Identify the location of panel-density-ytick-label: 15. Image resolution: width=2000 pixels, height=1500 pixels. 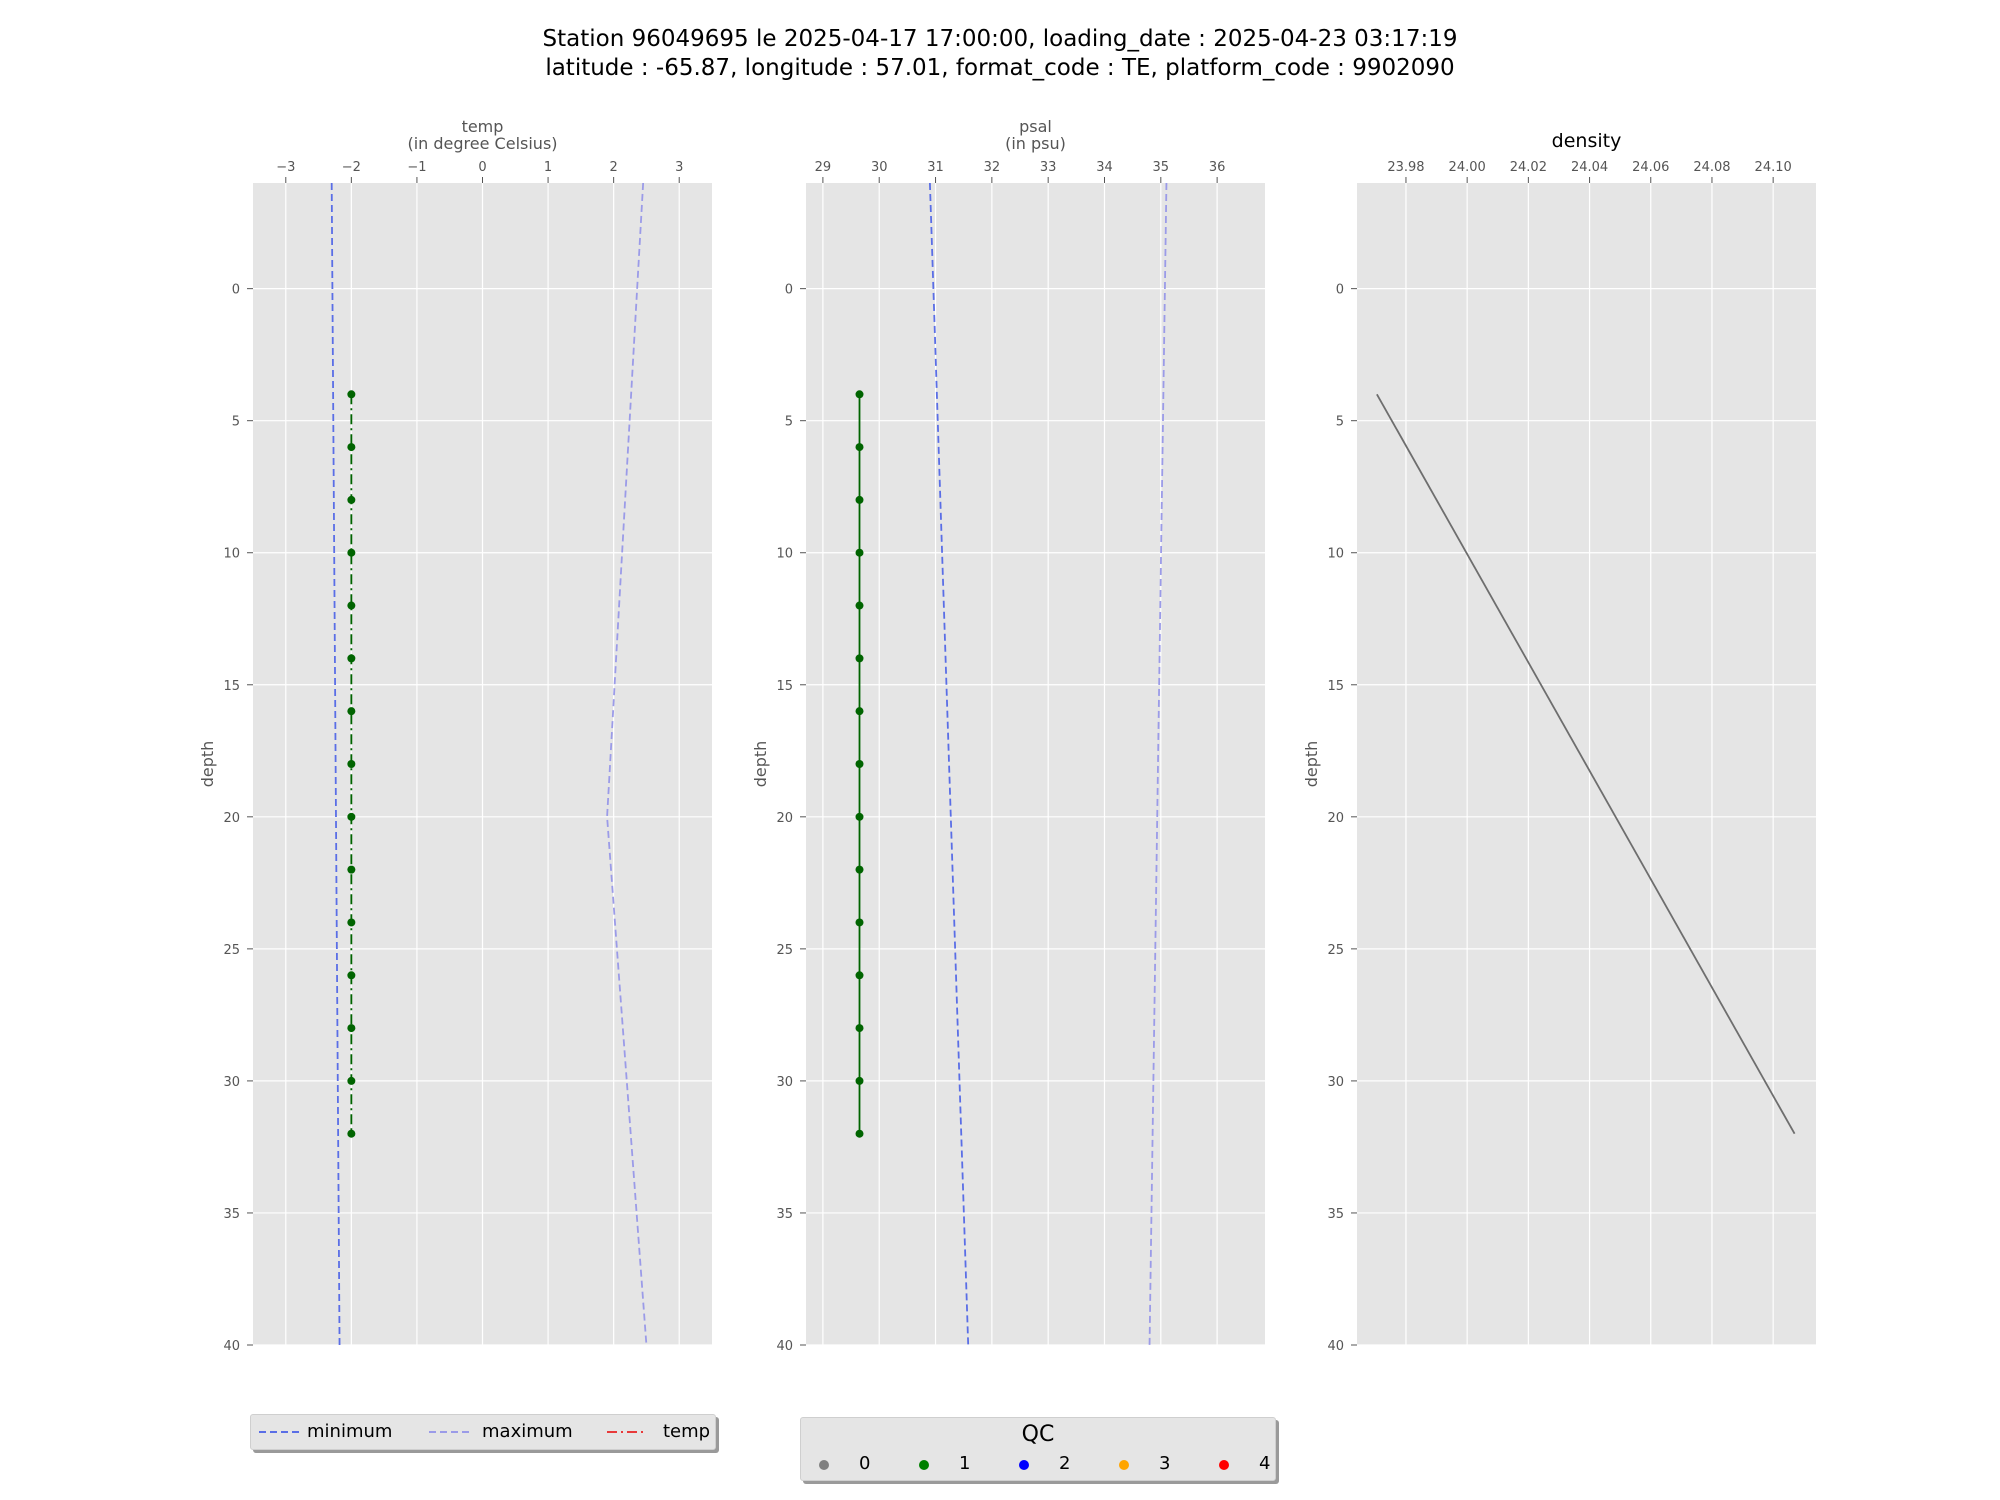
(1335, 686).